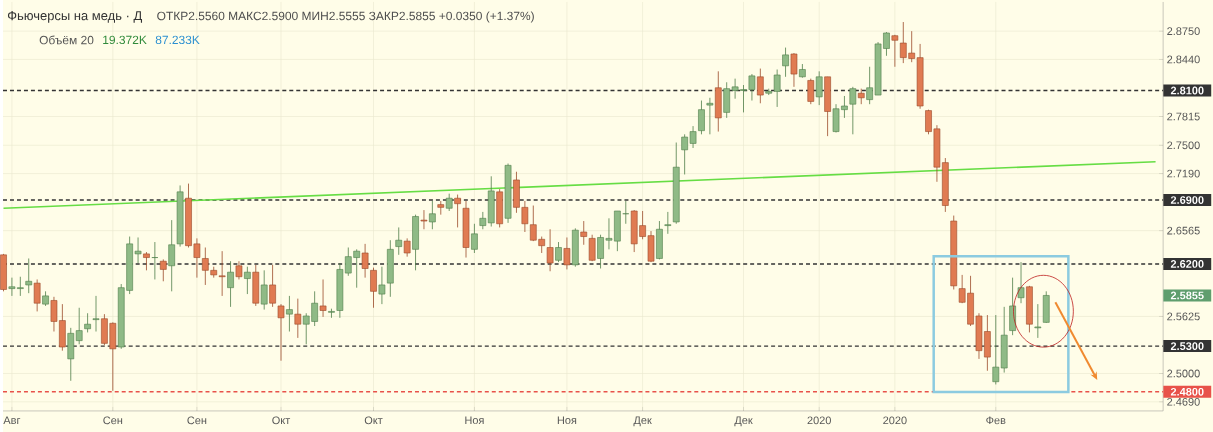 Image resolution: width=1213 pixels, height=432 pixels. Describe the element at coordinates (1183, 316) in the screenshot. I see `y-tick-label: 2.5625` at that location.